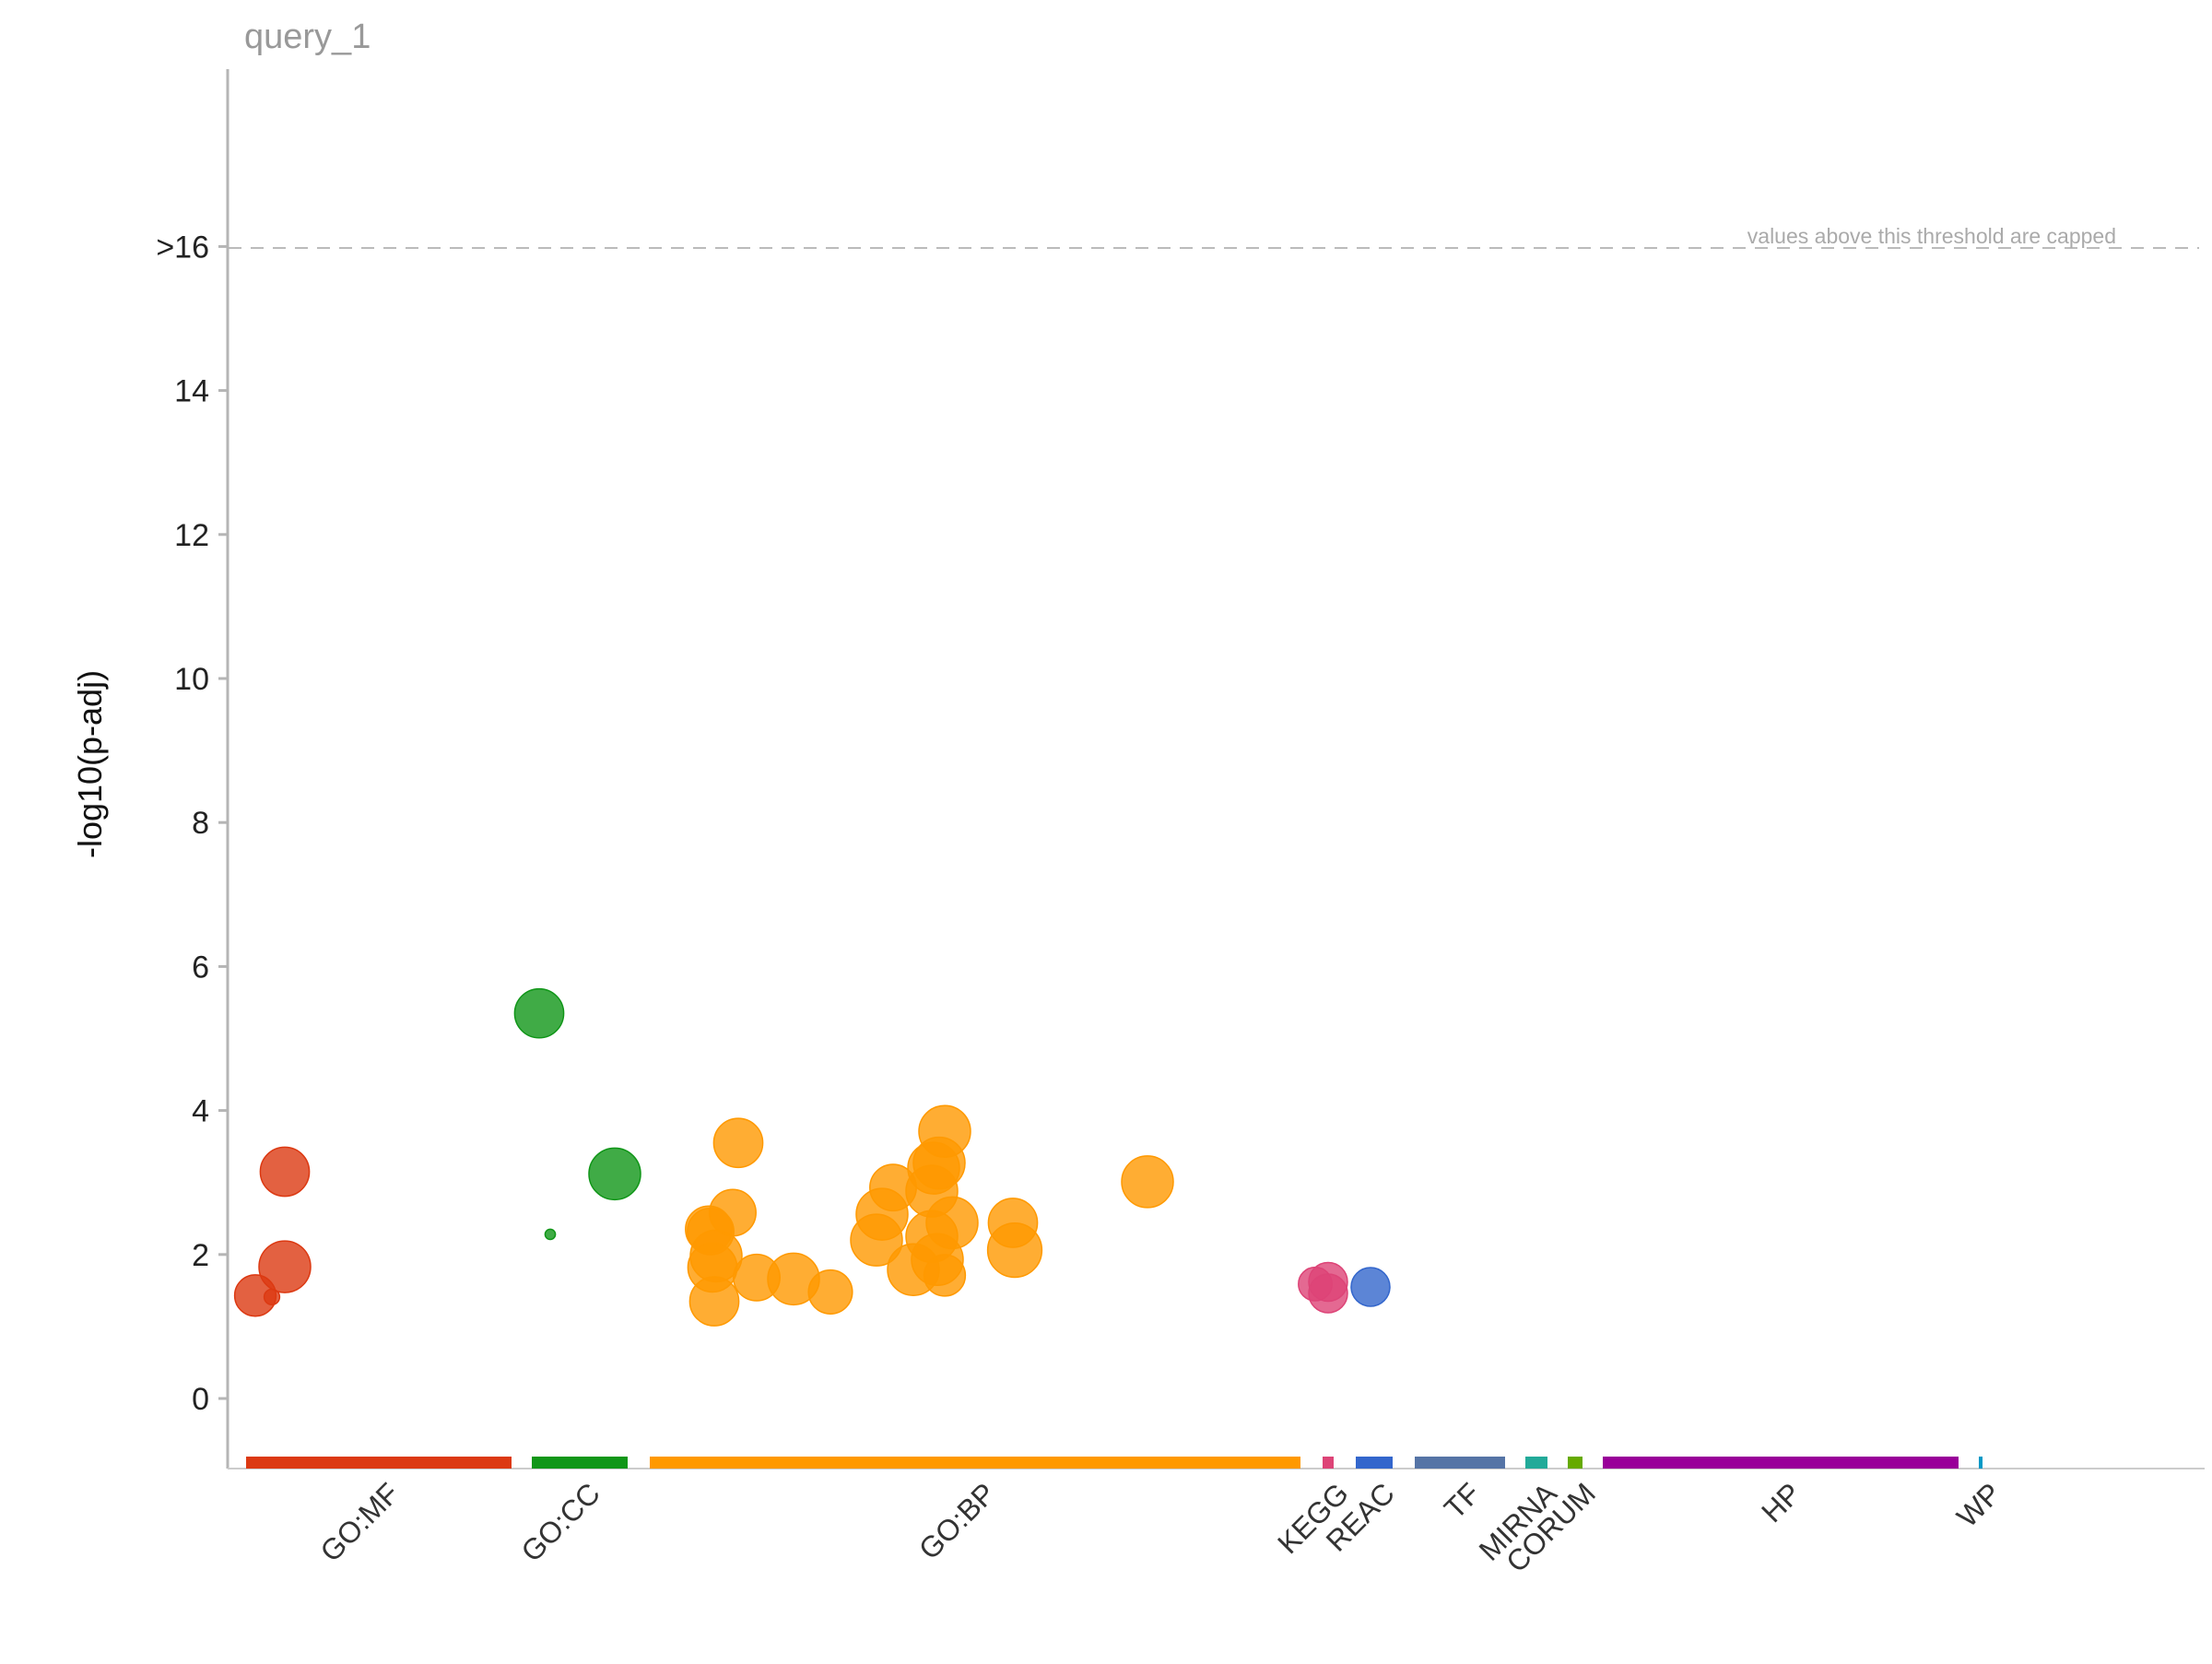 The image size is (2212, 1664). What do you see at coordinates (200, 1111) in the screenshot?
I see `y-tick-label: 4` at bounding box center [200, 1111].